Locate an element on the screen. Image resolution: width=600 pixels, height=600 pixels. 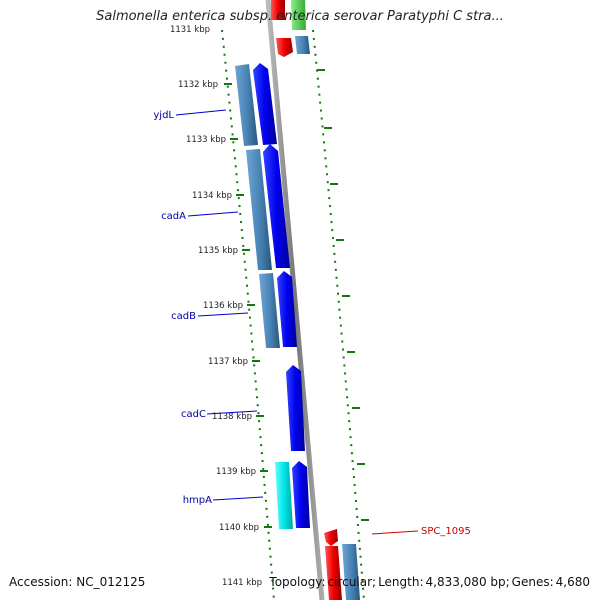
tick-label: 1132 kbp is located at coordinates (198, 85).